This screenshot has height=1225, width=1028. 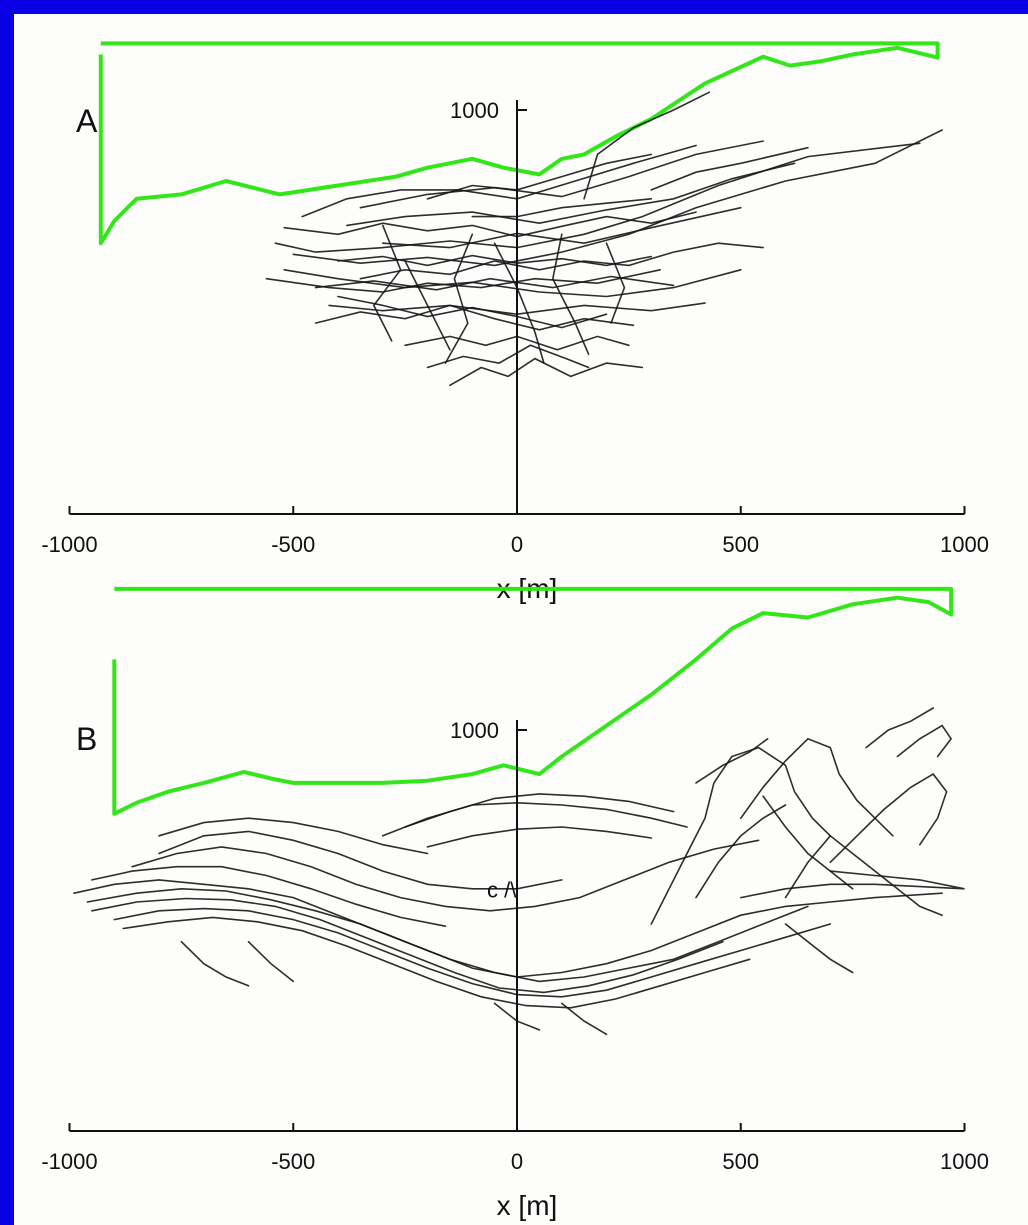 What do you see at coordinates (527, 1205) in the screenshot?
I see `x-axis-title: x [m]` at bounding box center [527, 1205].